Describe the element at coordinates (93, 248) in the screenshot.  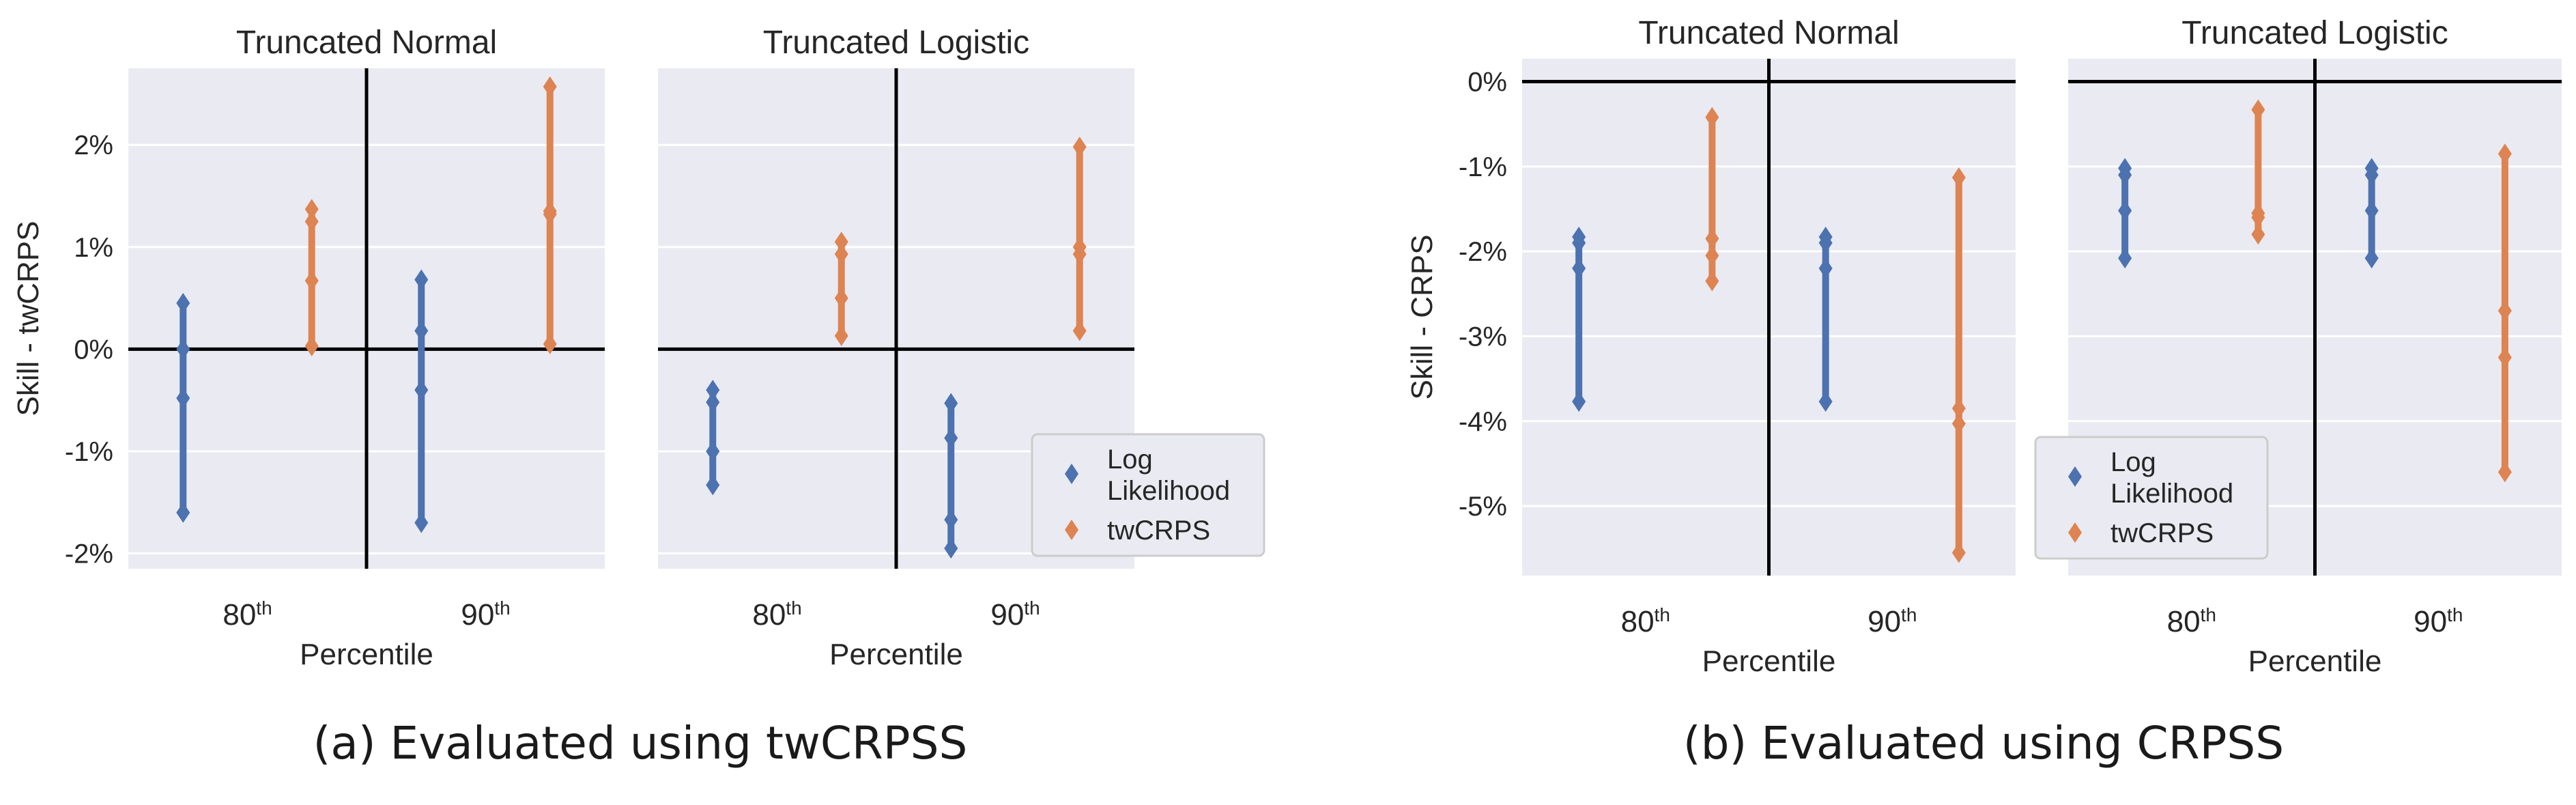
I see `y-tick-label: 1%` at that location.